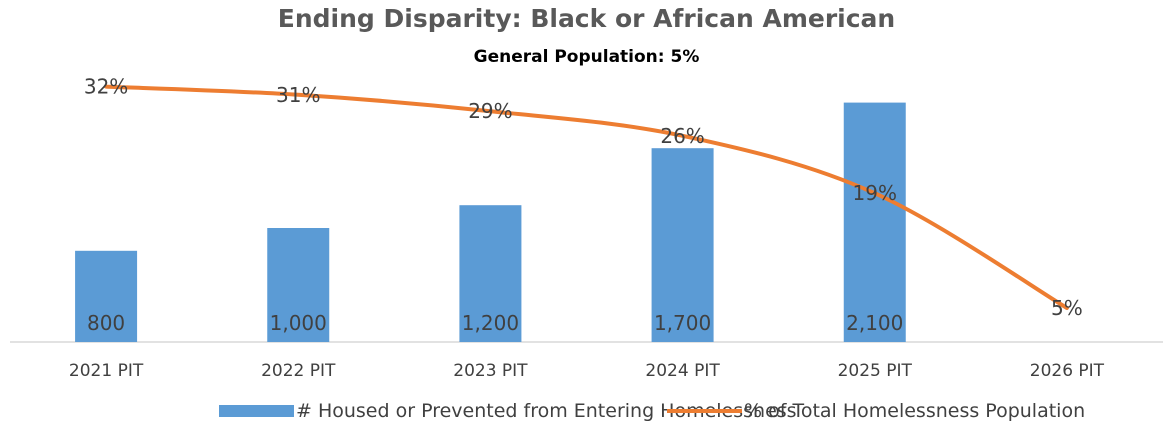 The image size is (1173, 437). What do you see at coordinates (915, 411) in the screenshot?
I see `legend-label-line: % of Total Homelessness Population` at bounding box center [915, 411].